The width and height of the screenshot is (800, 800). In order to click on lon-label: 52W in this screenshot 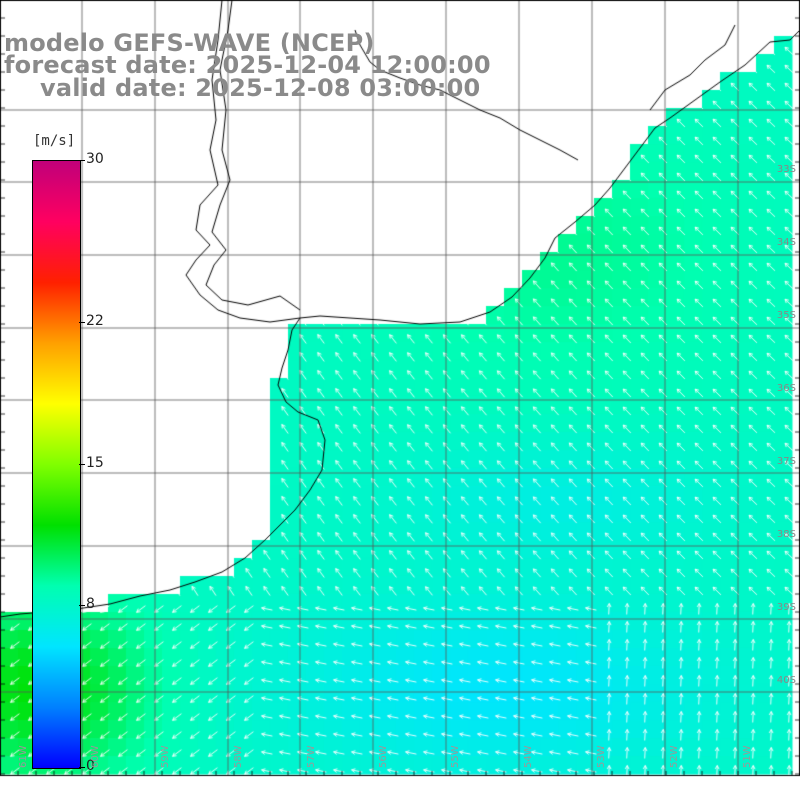, I will do `click(674, 756)`.